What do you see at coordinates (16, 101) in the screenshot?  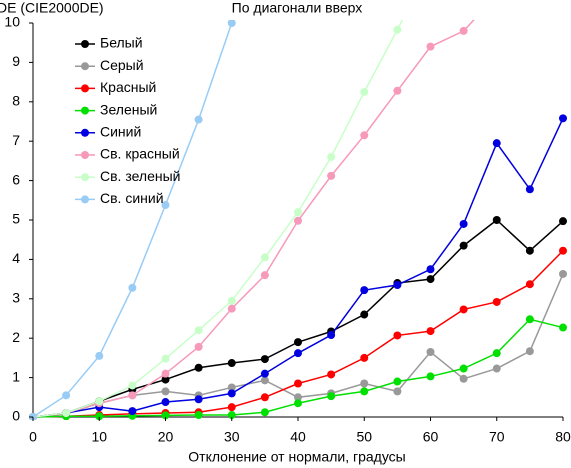 I see `y-tick-label: 8` at bounding box center [16, 101].